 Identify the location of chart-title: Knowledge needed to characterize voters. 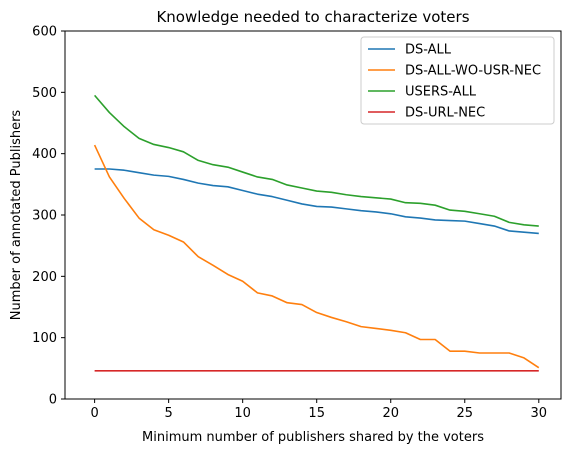
(312, 17).